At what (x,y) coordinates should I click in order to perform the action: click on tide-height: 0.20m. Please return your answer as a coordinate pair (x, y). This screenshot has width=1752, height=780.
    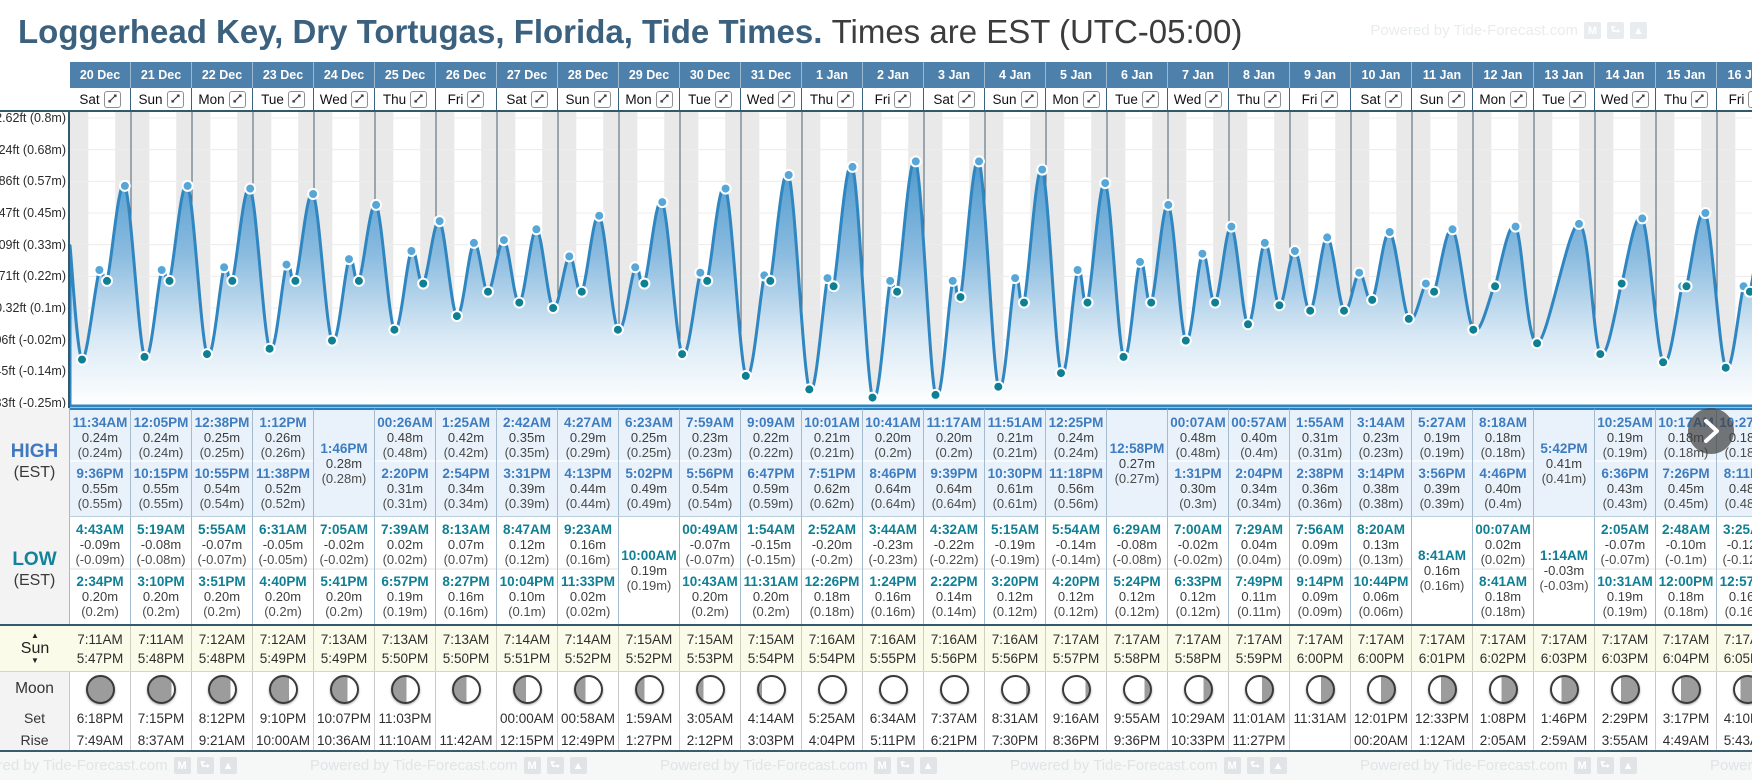
    Looking at the image, I should click on (161, 596).